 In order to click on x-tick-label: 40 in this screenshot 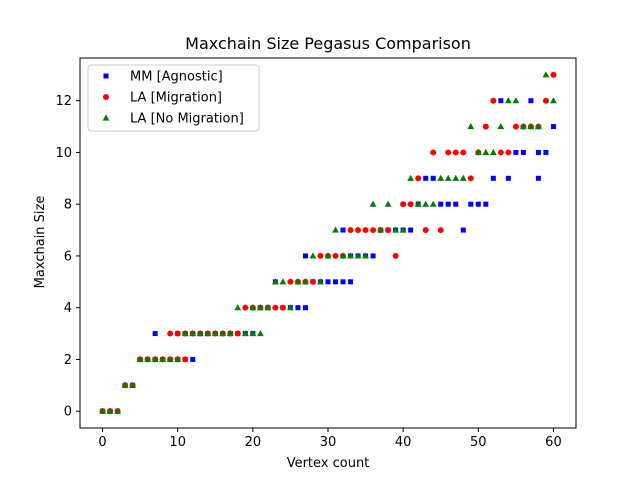, I will do `click(403, 442)`.